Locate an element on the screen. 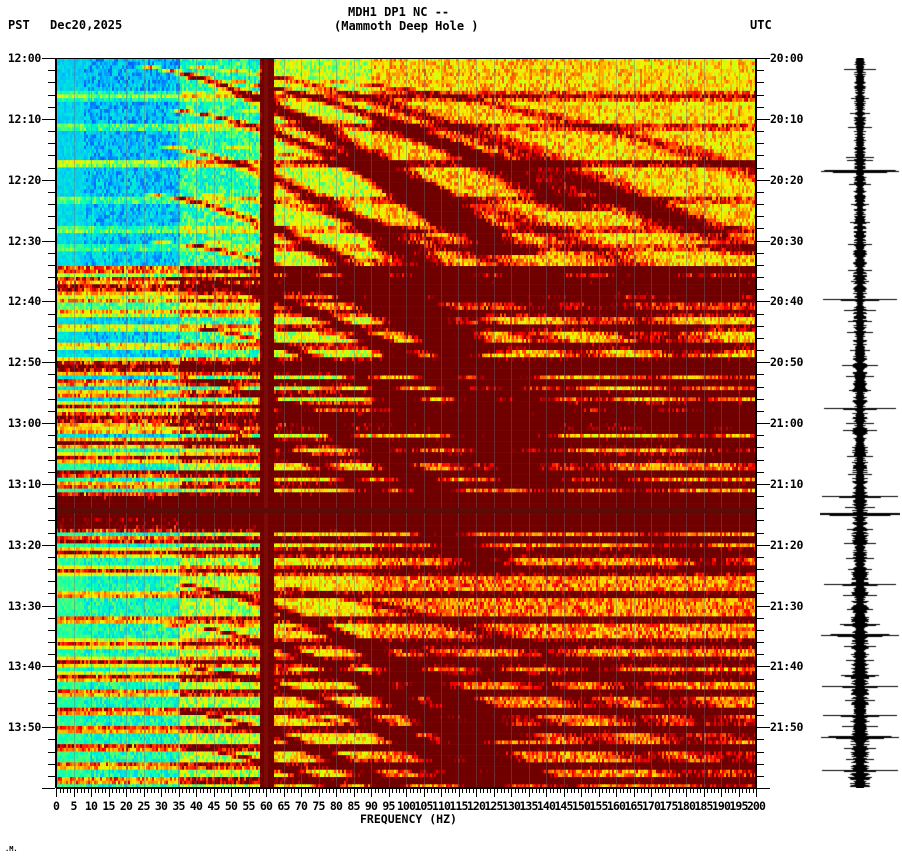 The height and width of the screenshot is (864, 902). time-label-utc: 20:20 is located at coordinates (787, 179).